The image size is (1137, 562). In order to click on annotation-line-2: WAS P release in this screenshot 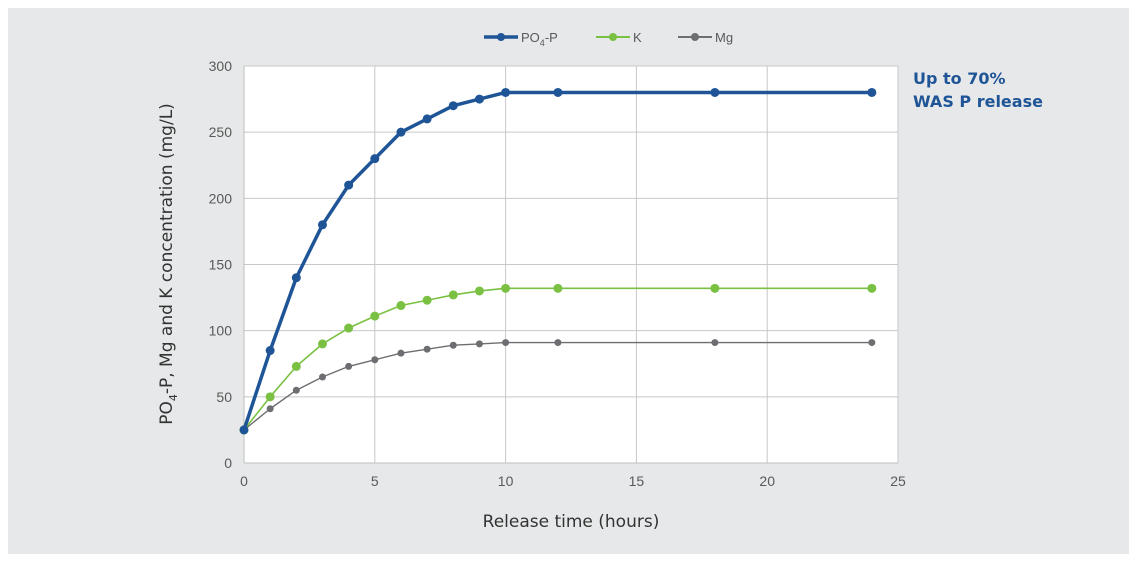, I will do `click(978, 101)`.